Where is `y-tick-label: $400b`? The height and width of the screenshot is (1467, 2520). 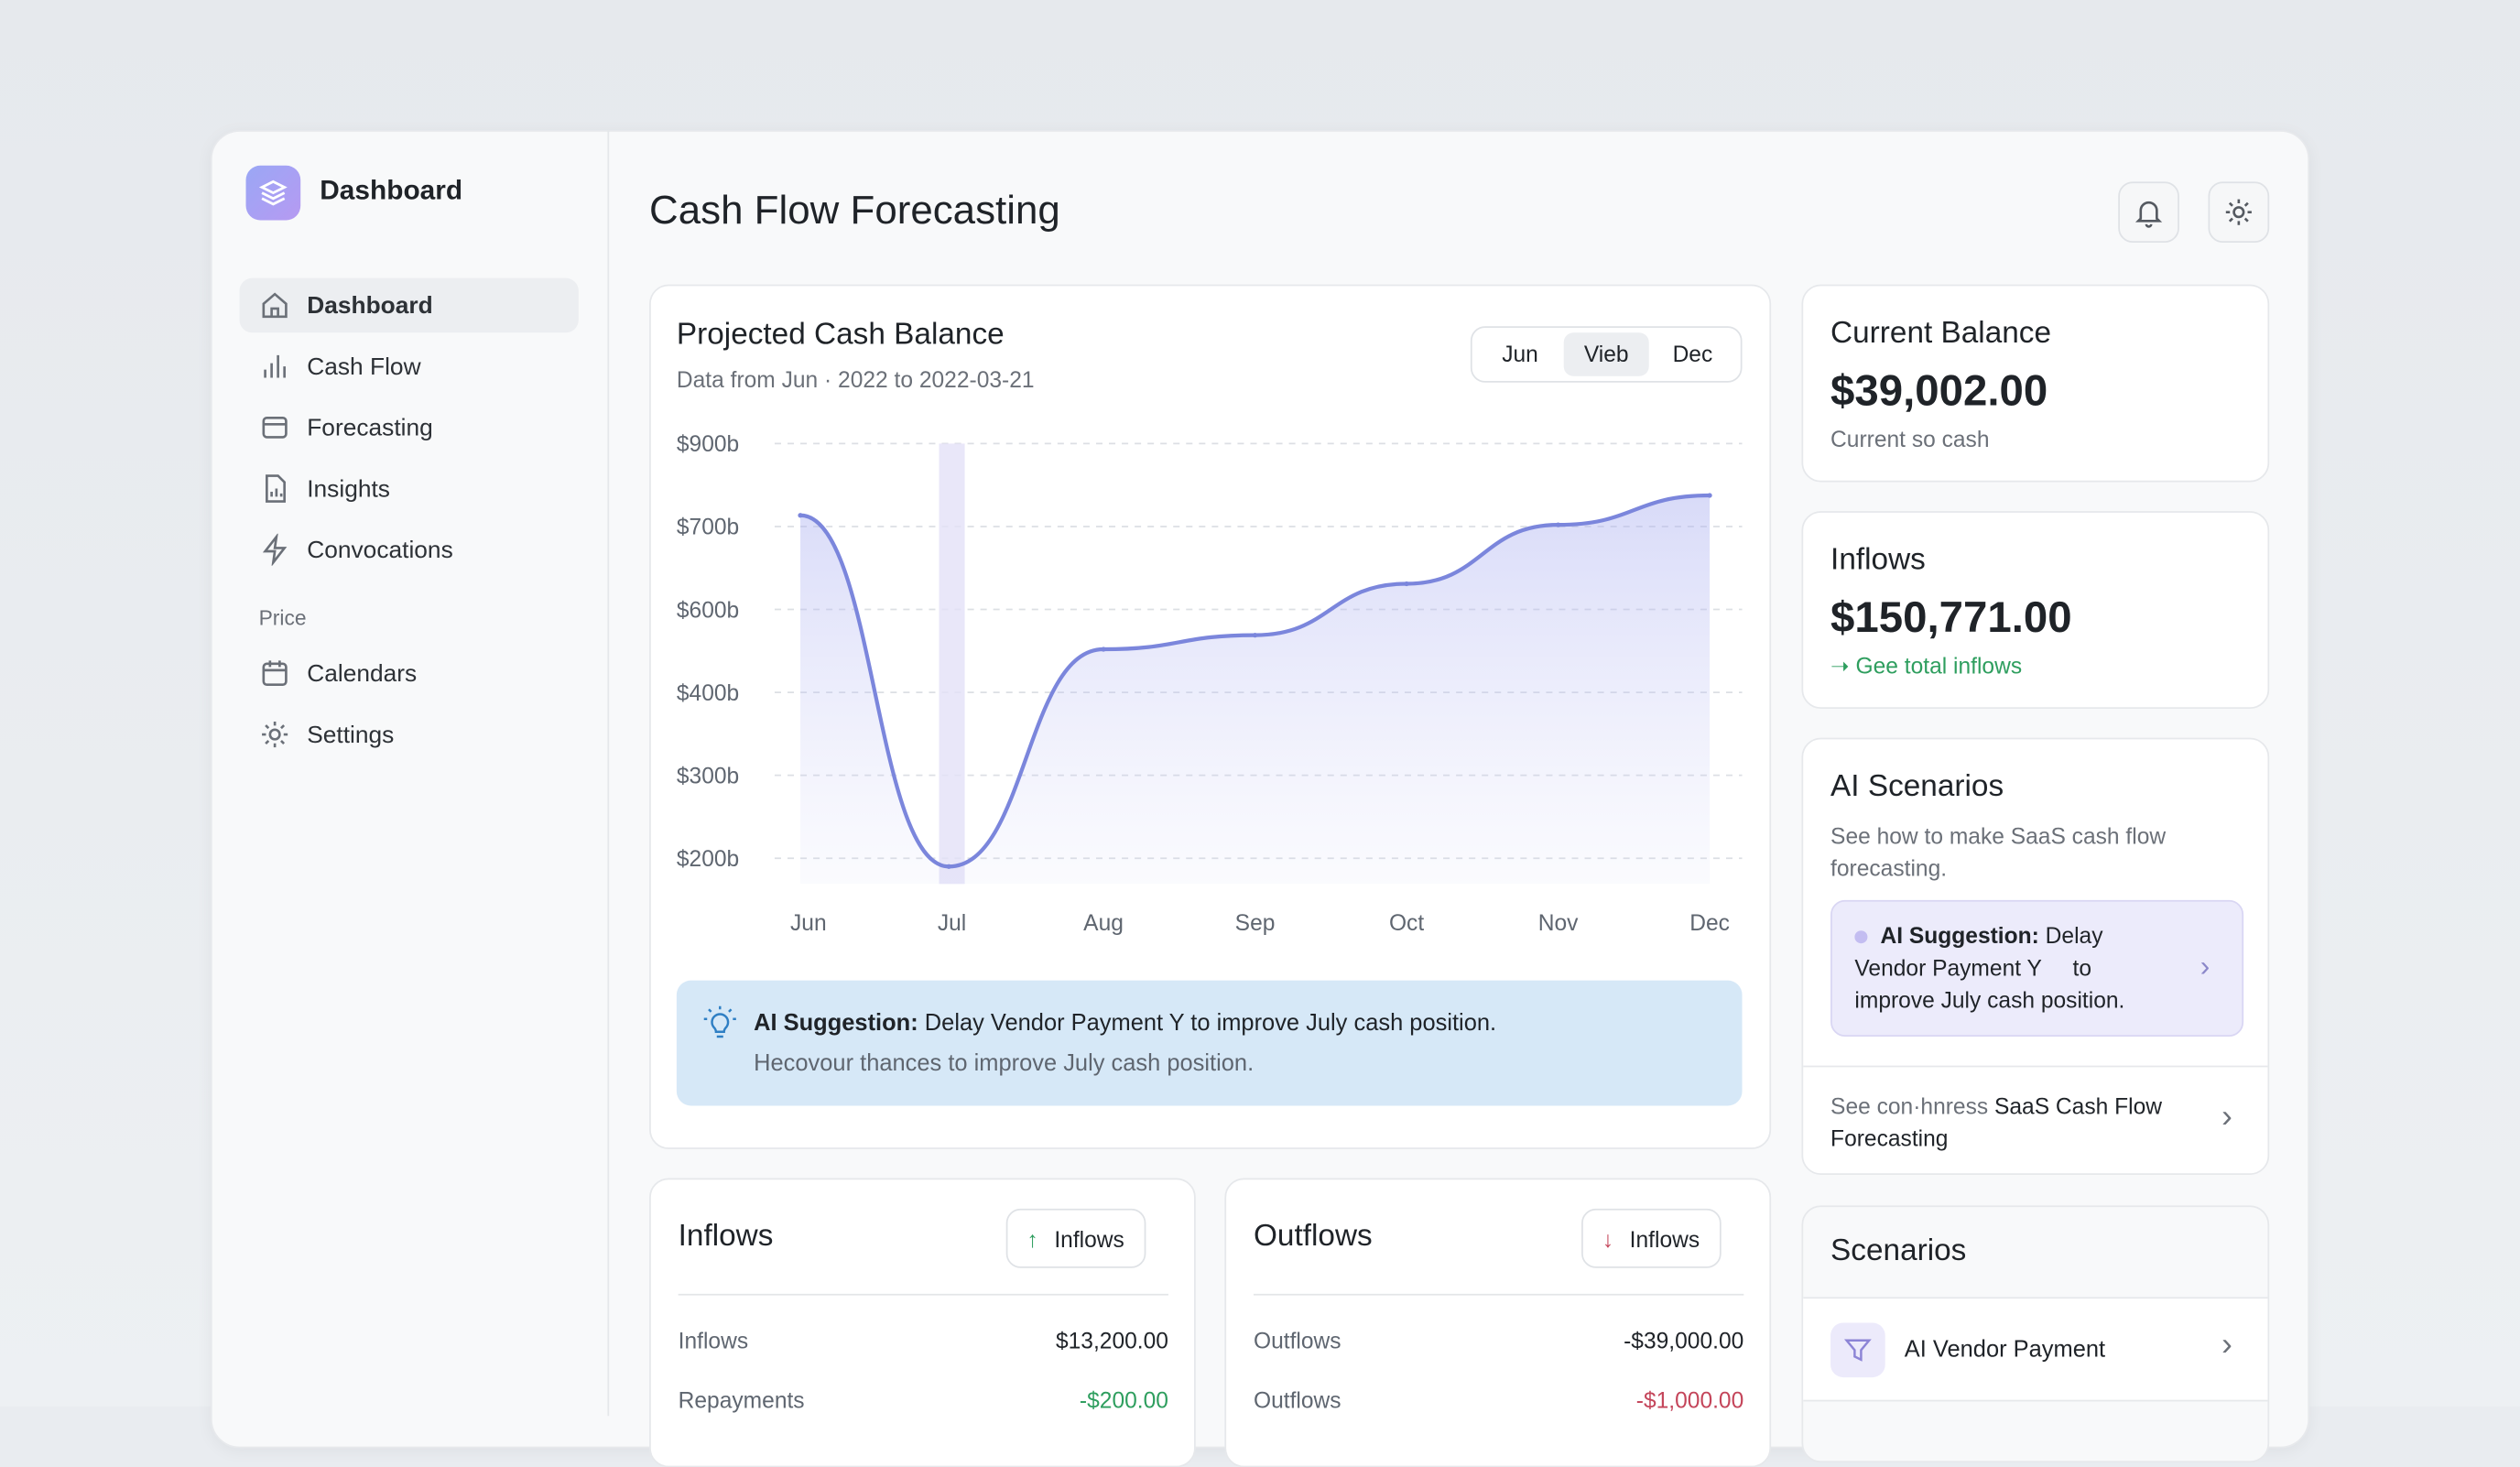 y-tick-label: $400b is located at coordinates (708, 693).